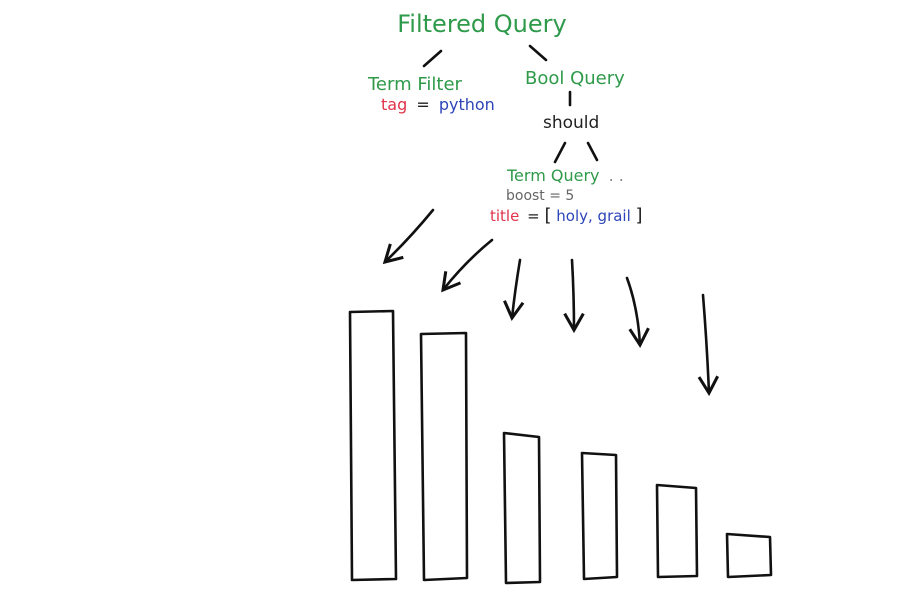 This screenshot has height=598, width=899. What do you see at coordinates (551, 302) in the screenshot?
I see `score-arrows` at bounding box center [551, 302].